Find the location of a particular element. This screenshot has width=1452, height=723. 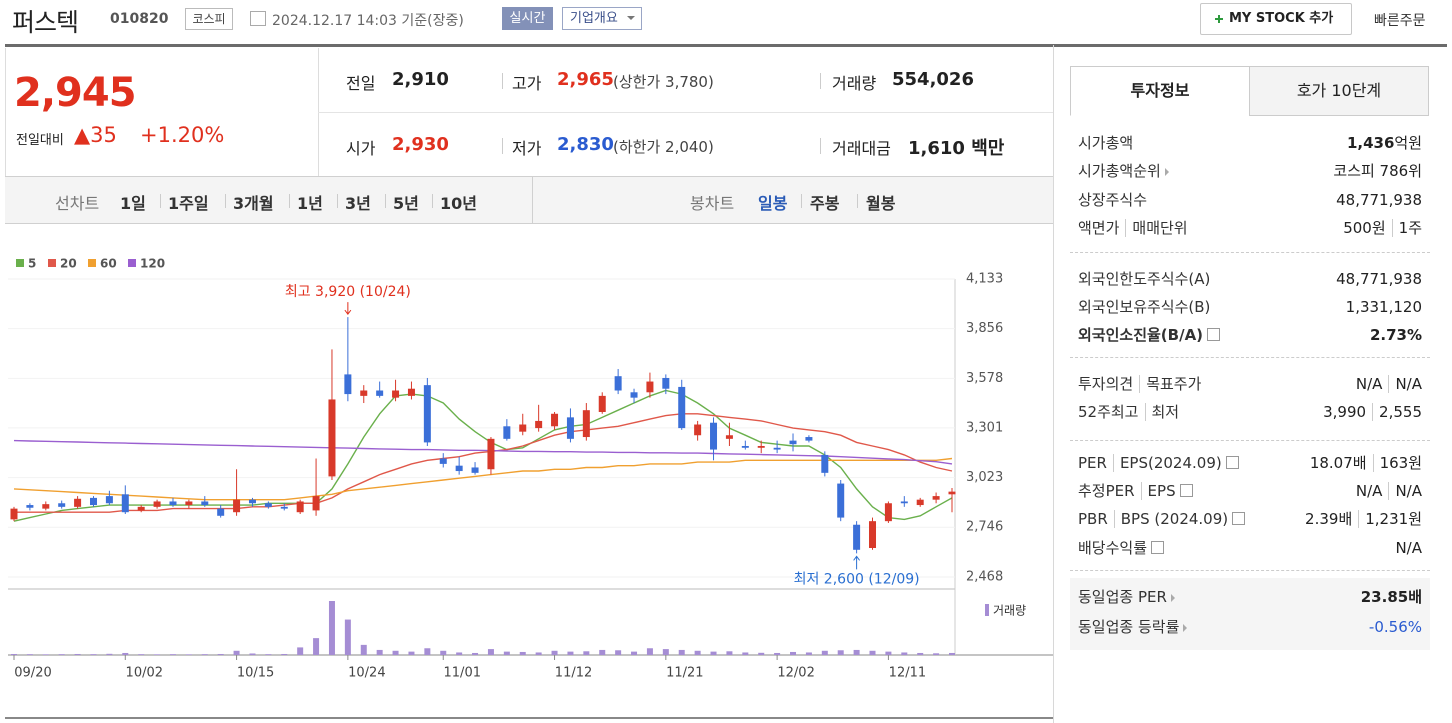

quote-label: 시가 is located at coordinates (361, 148).